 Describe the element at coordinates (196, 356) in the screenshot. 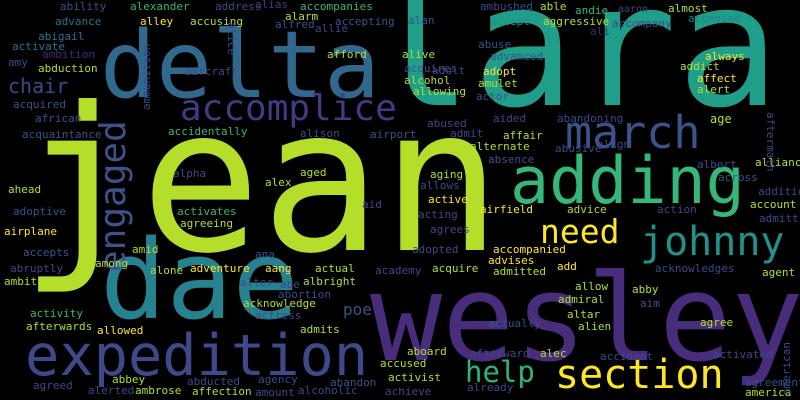

I see `word: expedition` at that location.